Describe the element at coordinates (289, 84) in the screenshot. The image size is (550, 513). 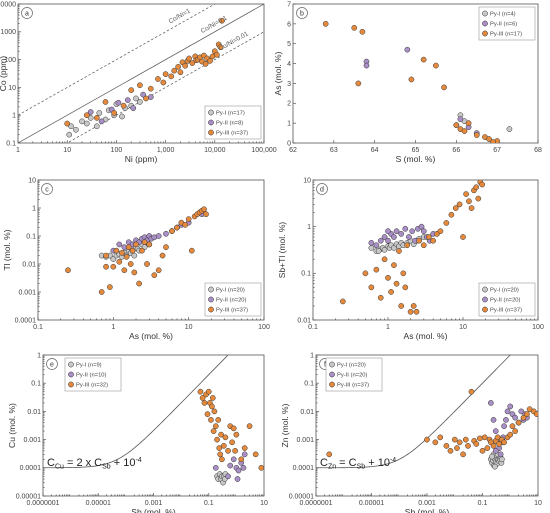
I see `y-tick-label: 3` at that location.